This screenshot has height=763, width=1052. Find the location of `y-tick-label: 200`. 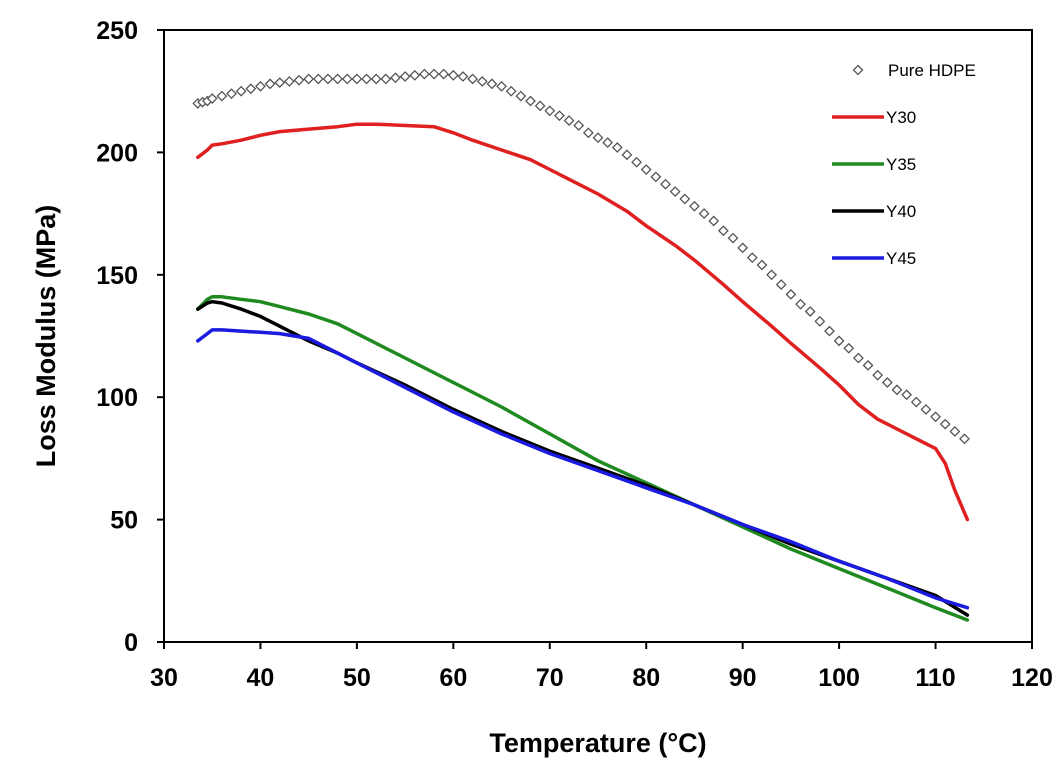

y-tick-label: 200 is located at coordinates (117, 153).